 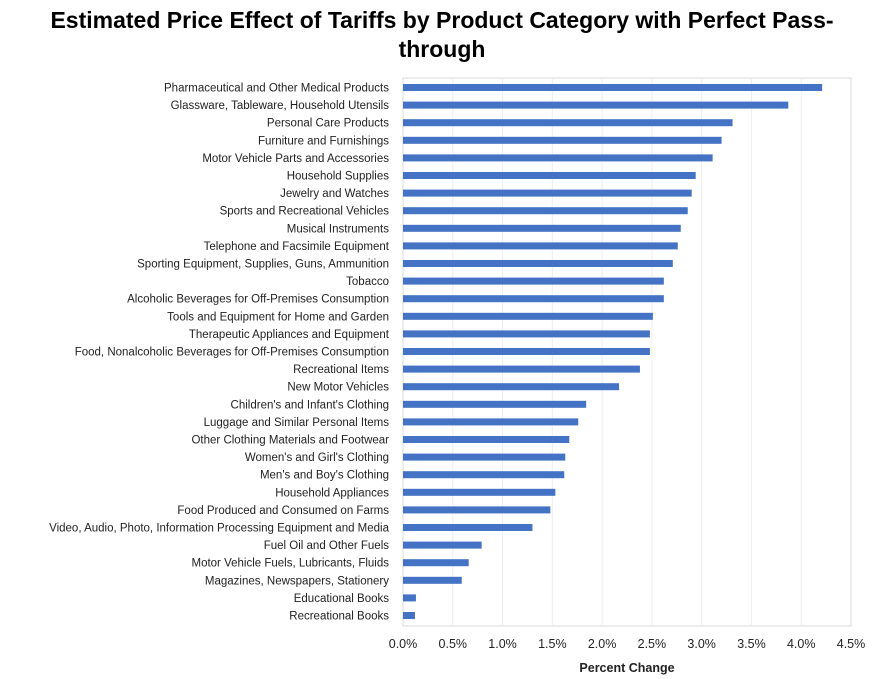 What do you see at coordinates (324, 476) in the screenshot?
I see `category-label: Men's and Boy's Clothing` at bounding box center [324, 476].